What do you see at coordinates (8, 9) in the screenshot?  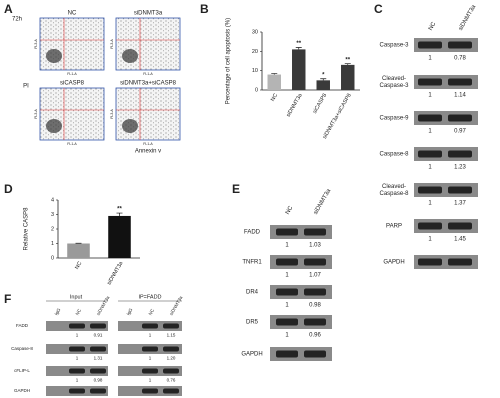 I see `panel-letter: A` at bounding box center [8, 9].